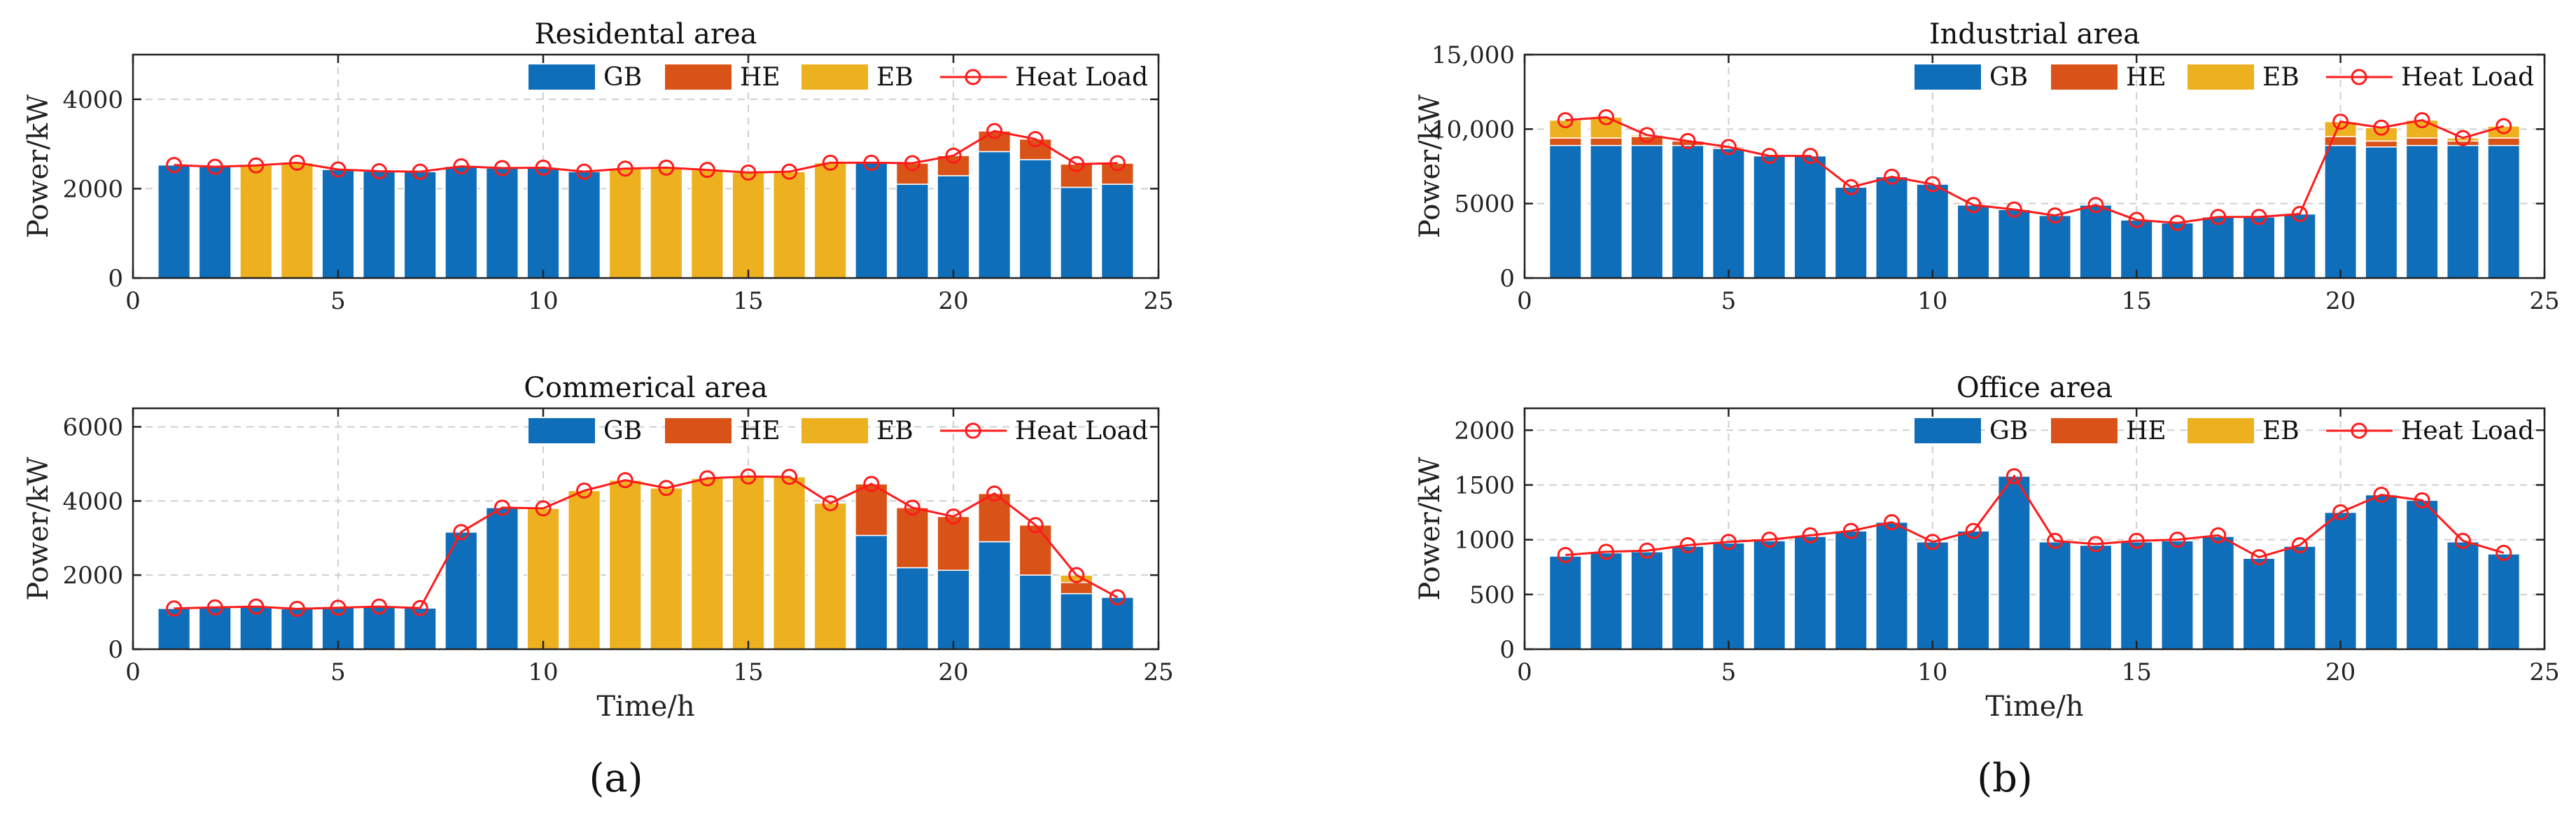 The image size is (2576, 818). I want to click on heat-load-point-t4, so click(296, 162).